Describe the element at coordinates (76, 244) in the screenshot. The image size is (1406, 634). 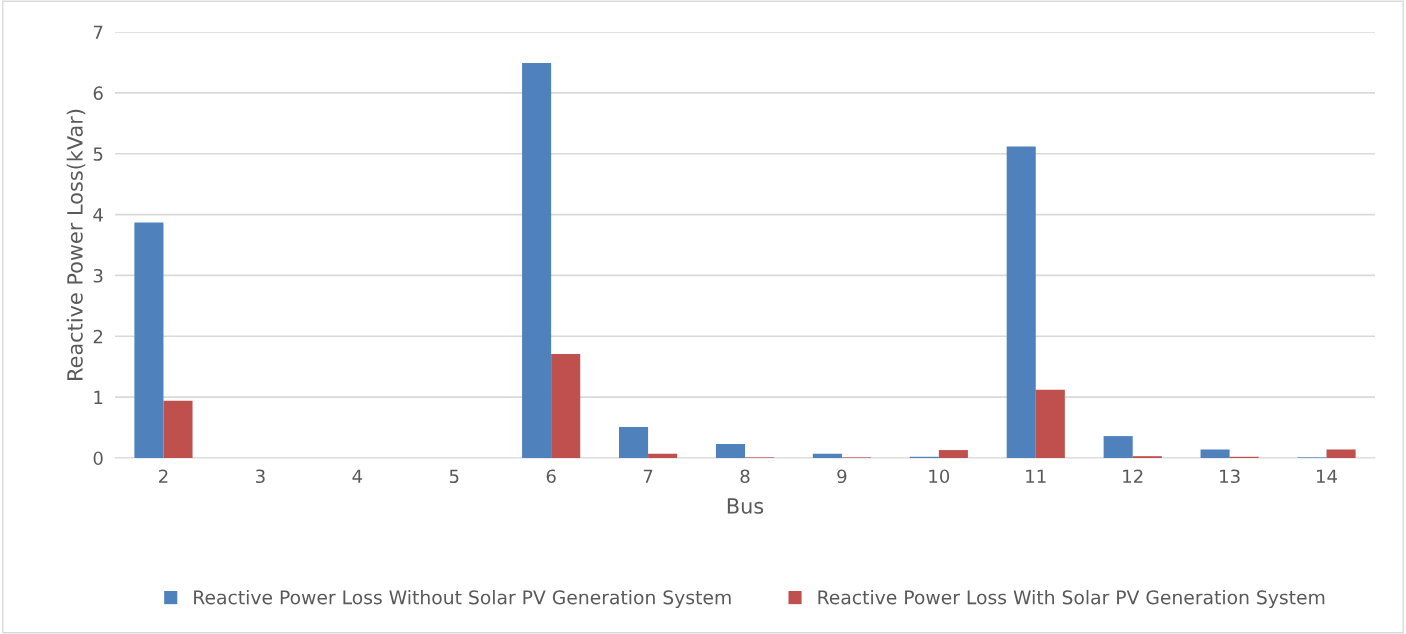
I see `y-axis-title: Reactive Power Loss(kVar)` at that location.